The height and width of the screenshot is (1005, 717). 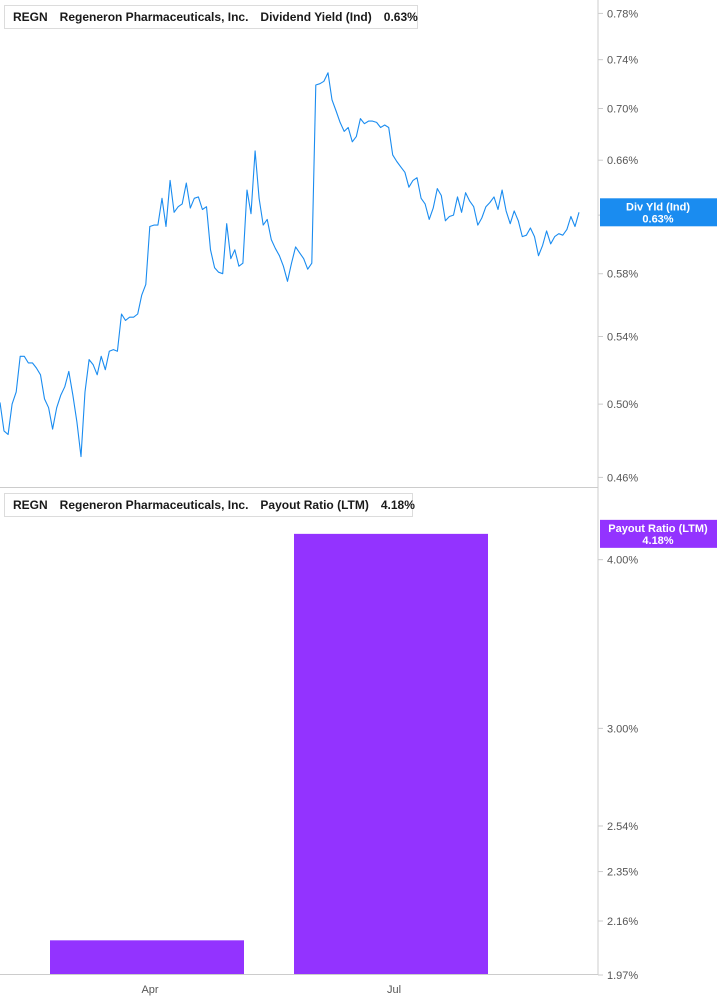 I want to click on yield-tick-label: 0.58%, so click(x=622, y=275).